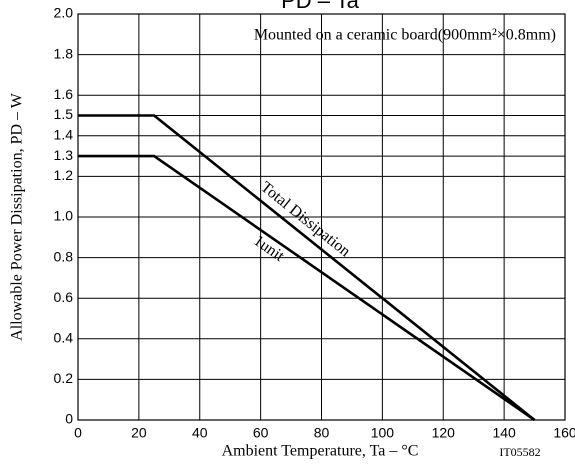 This screenshot has width=575, height=472. What do you see at coordinates (64, 135) in the screenshot?
I see `y-tick-label: 1.4` at bounding box center [64, 135].